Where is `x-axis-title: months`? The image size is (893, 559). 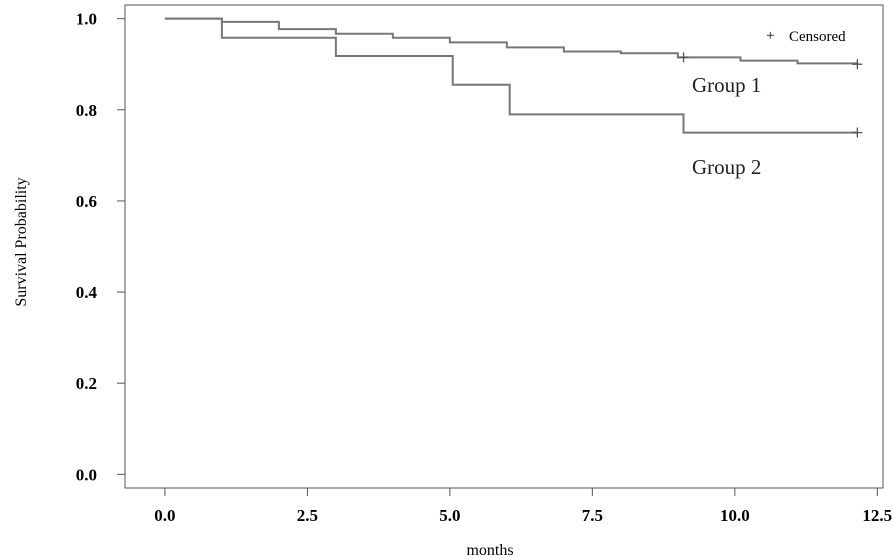 x-axis-title: months is located at coordinates (489, 550).